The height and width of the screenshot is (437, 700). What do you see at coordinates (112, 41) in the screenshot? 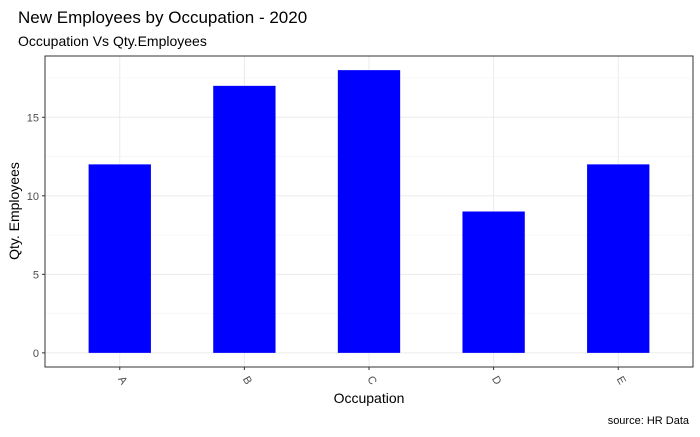
I see `chart-subtitle: Occupation Vs Qty.Employees` at bounding box center [112, 41].